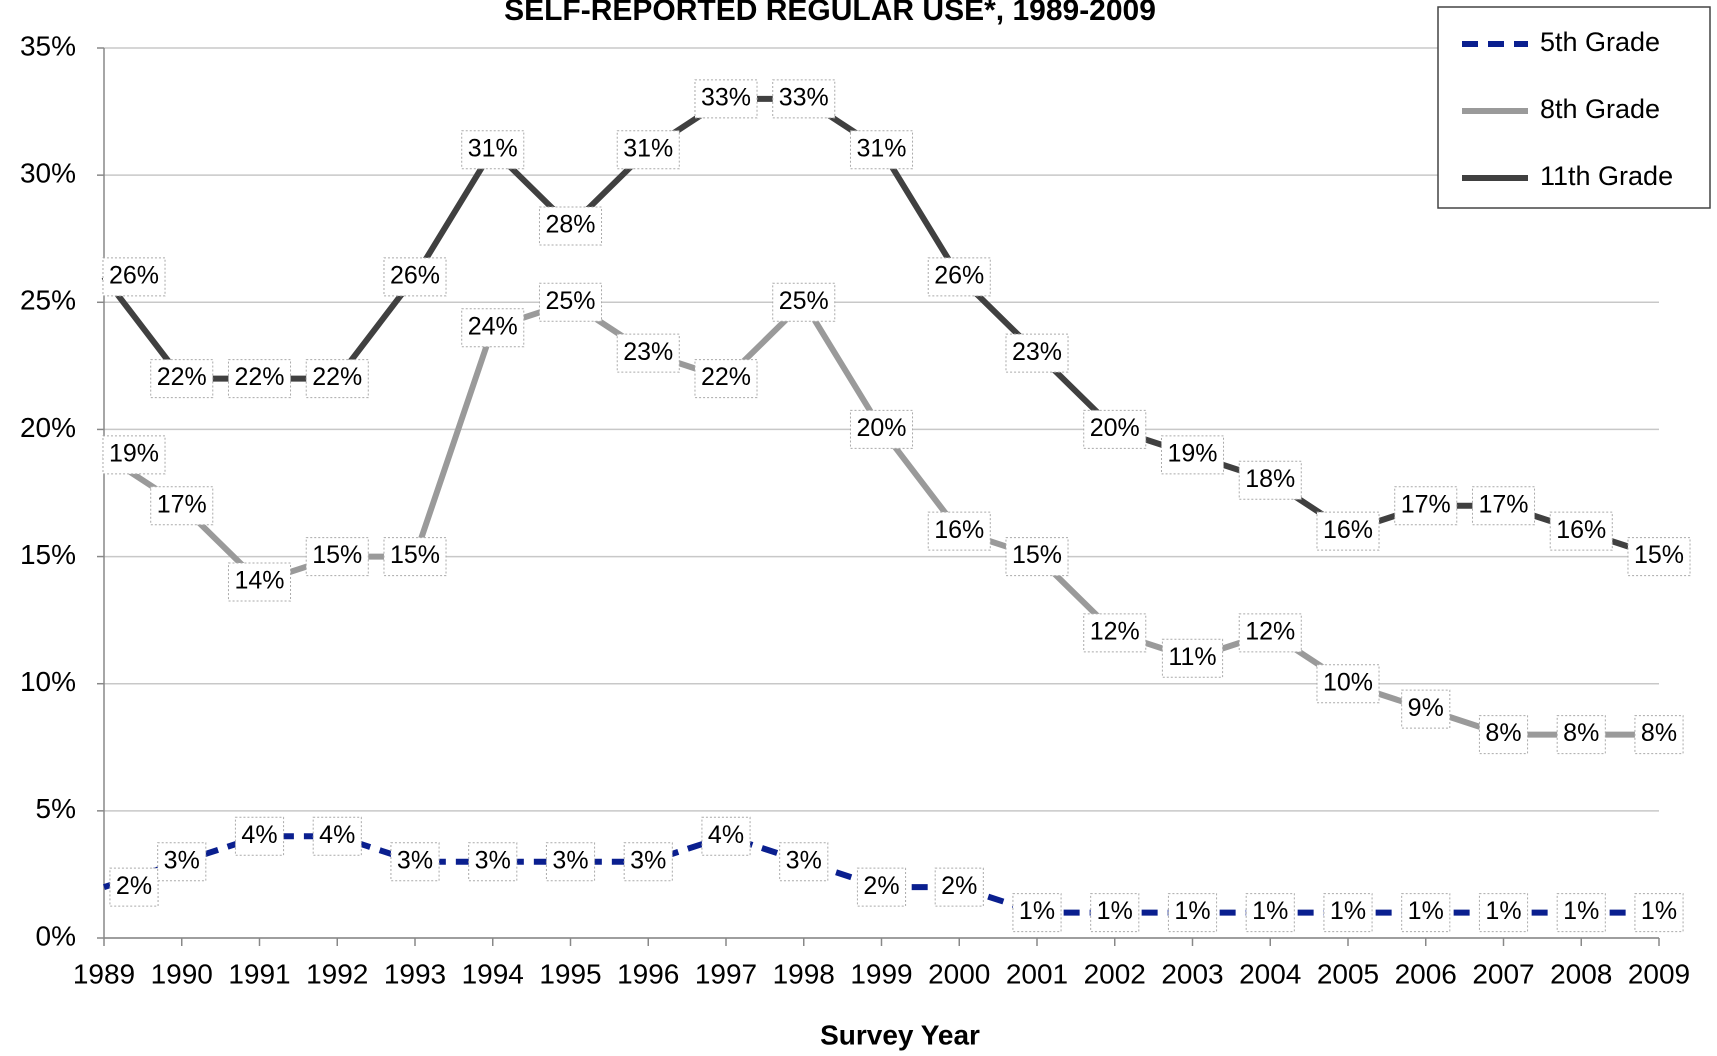 The width and height of the screenshot is (1717, 1056). Describe the element at coordinates (726, 973) in the screenshot. I see `x-tick-label: 1997` at that location.